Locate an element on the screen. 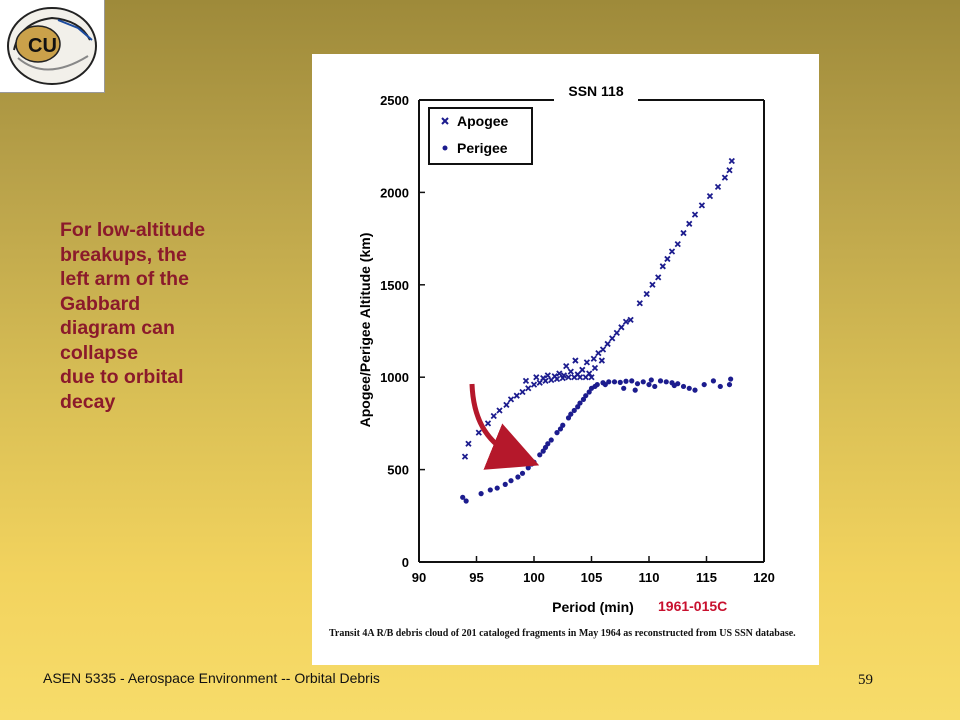 The width and height of the screenshot is (960, 720). x-tick-label: 100 is located at coordinates (534, 577).